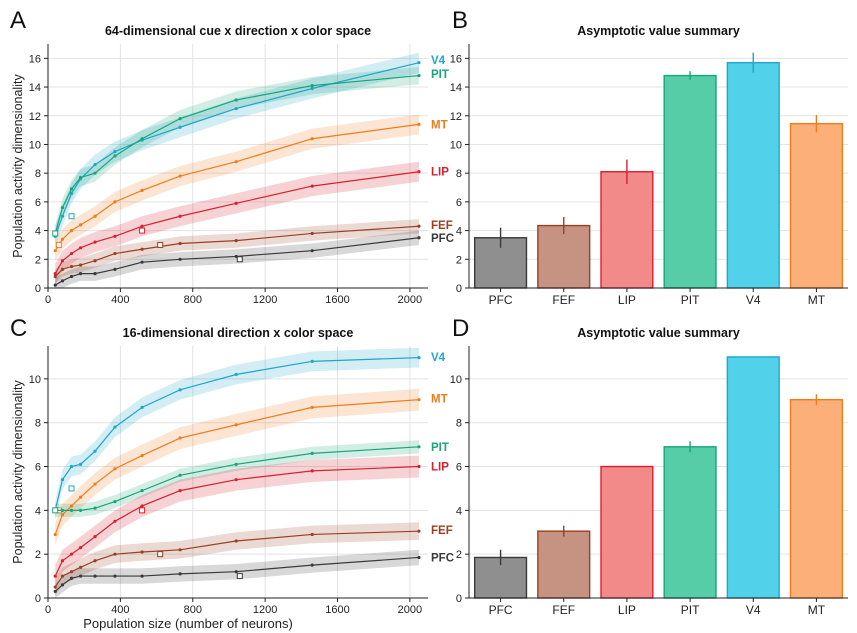 Image resolution: width=857 pixels, height=633 pixels. I want to click on series-label-lip: LIP, so click(440, 468).